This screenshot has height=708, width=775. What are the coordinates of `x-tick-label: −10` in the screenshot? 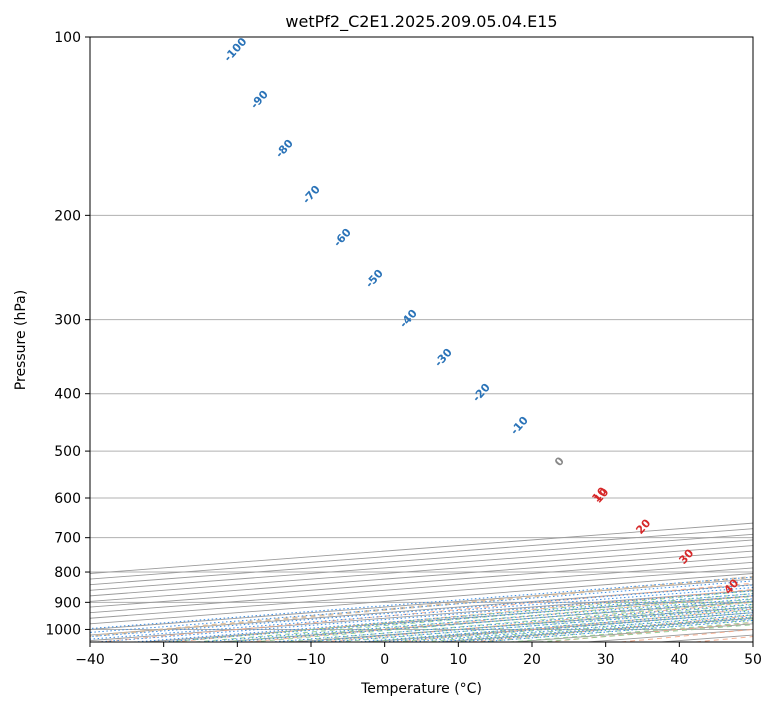 It's located at (311, 660).